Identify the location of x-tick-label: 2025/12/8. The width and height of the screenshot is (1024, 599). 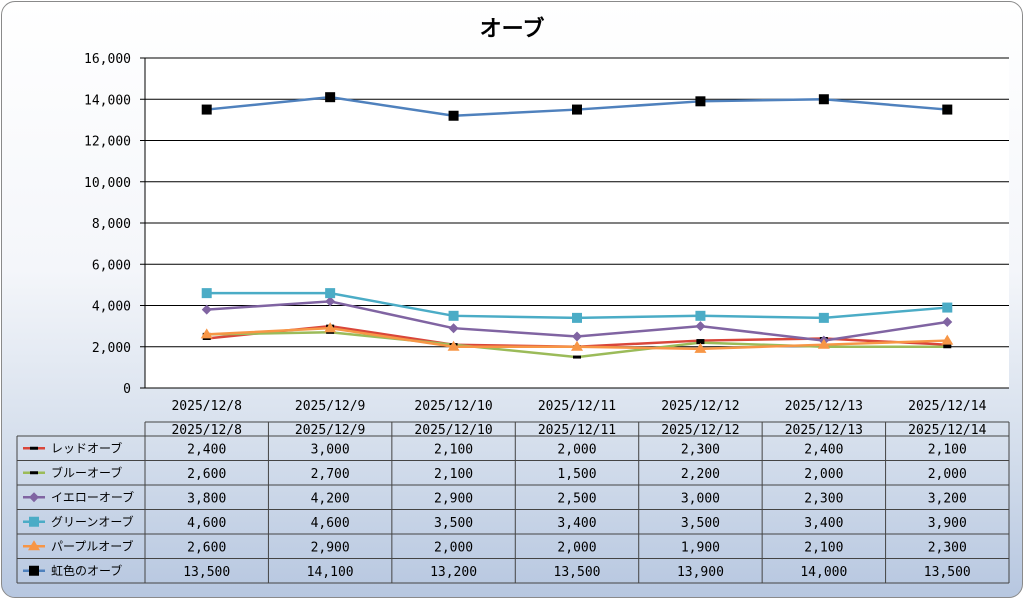
(206, 406).